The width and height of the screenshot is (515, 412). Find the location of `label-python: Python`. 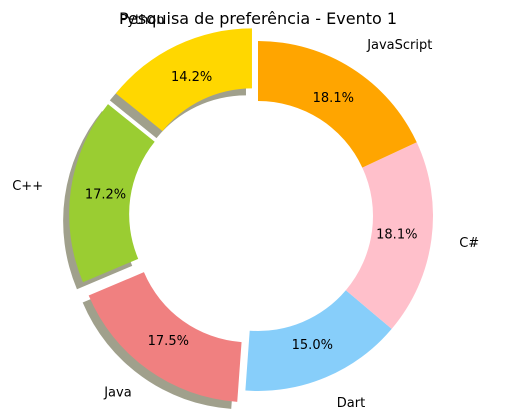

label-python: Python is located at coordinates (141, 20).